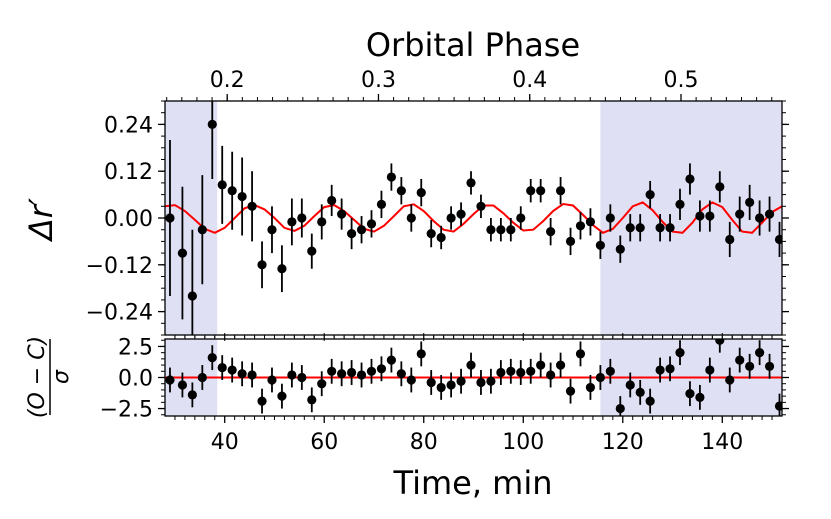 The height and width of the screenshot is (519, 831). What do you see at coordinates (128, 219) in the screenshot?
I see `y-tick-label: 0.00` at bounding box center [128, 219].